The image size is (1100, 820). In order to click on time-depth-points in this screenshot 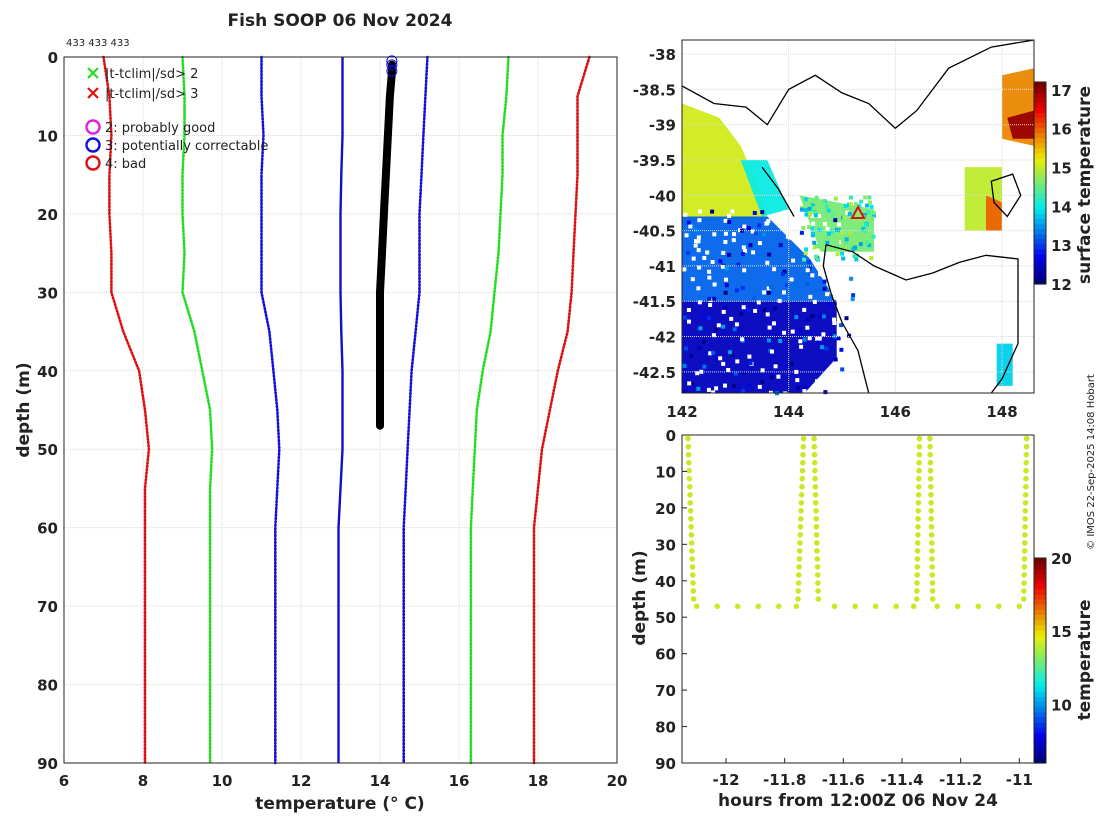, I will do `click(857, 522)`.